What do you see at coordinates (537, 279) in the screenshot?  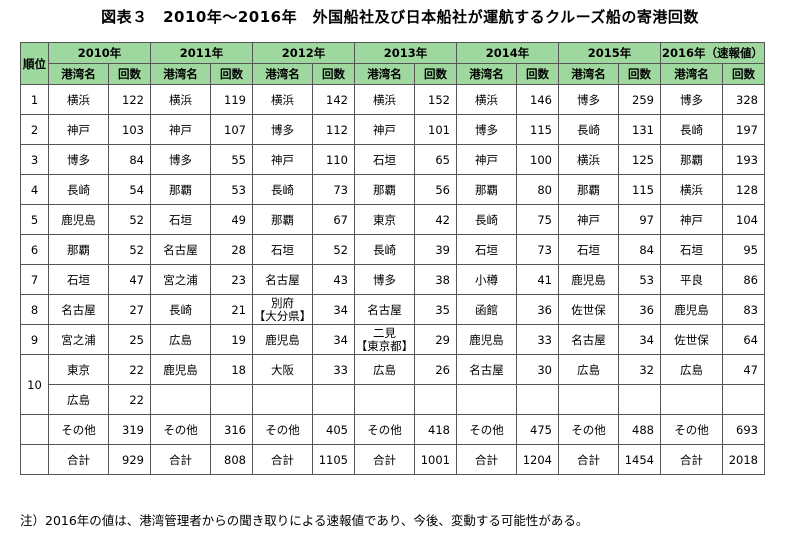 I see `count-cell: 41` at bounding box center [537, 279].